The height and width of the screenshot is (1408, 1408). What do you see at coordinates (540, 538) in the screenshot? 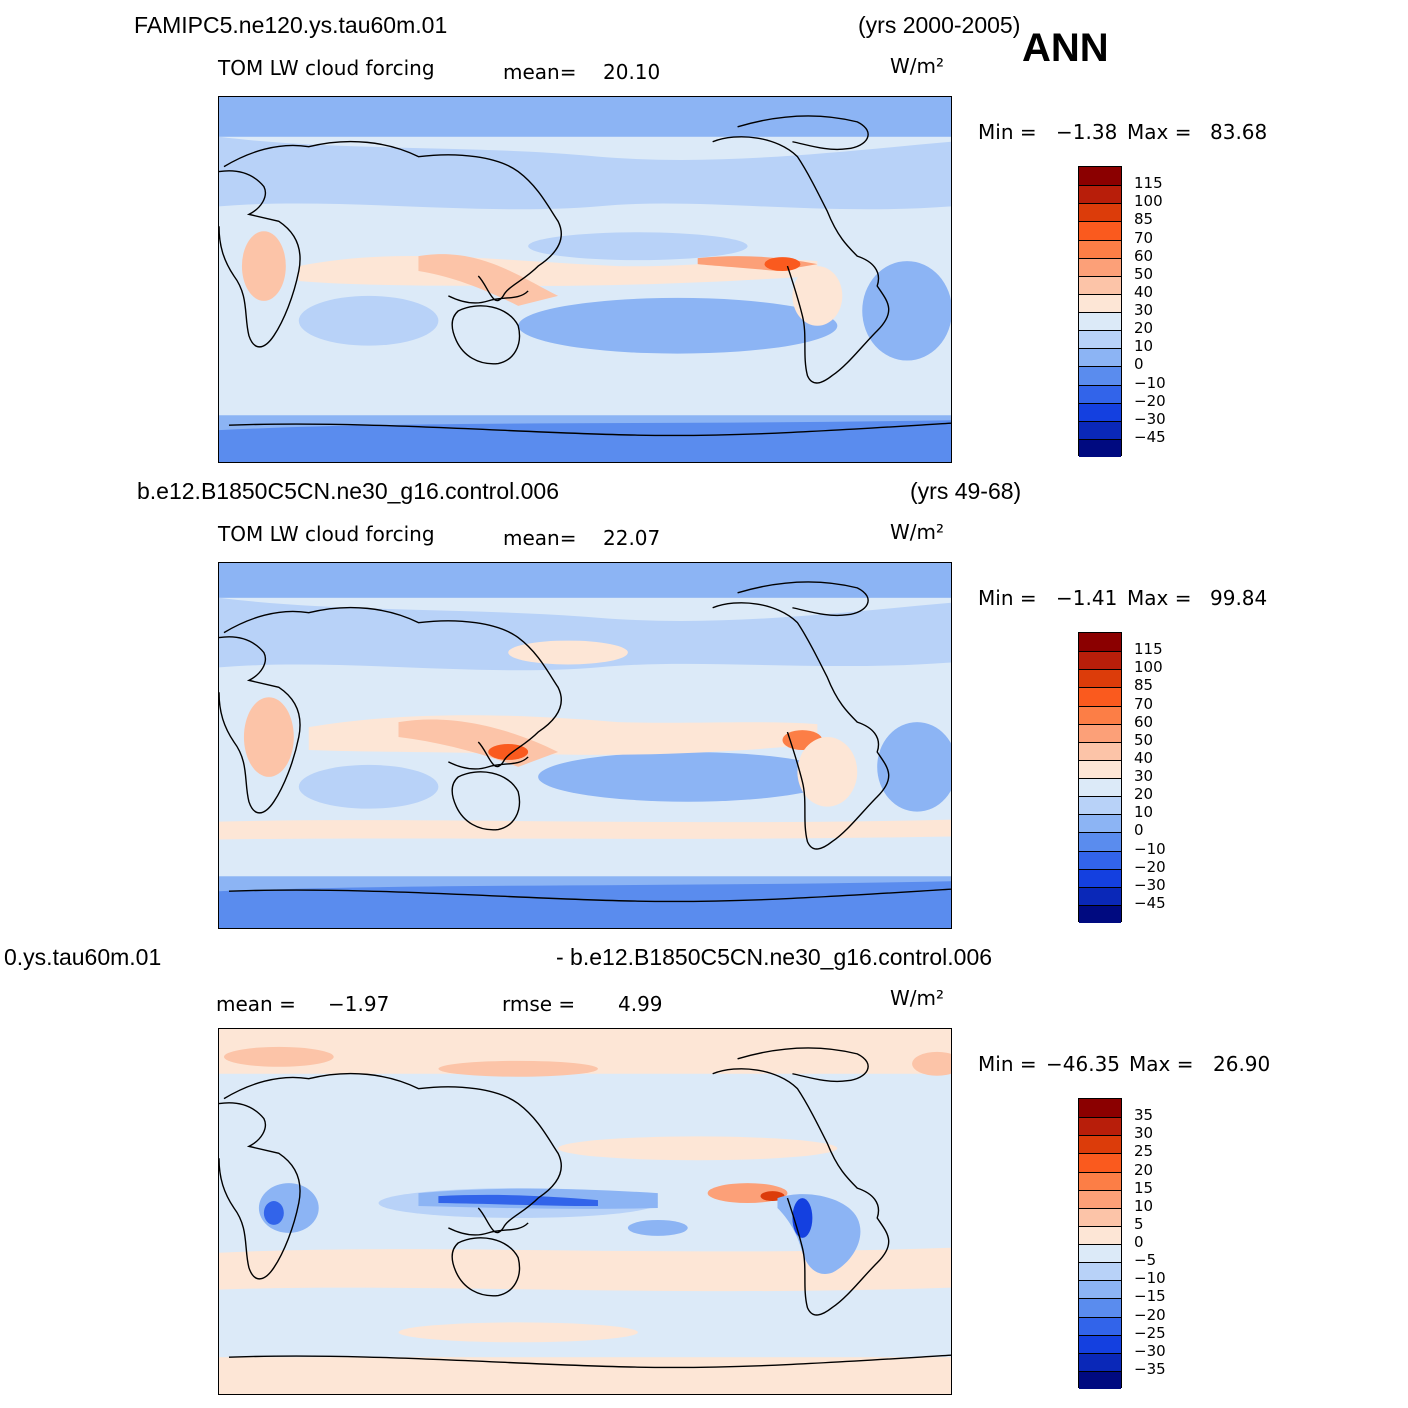
I see `panel2-mean-label: mean=` at bounding box center [540, 538].